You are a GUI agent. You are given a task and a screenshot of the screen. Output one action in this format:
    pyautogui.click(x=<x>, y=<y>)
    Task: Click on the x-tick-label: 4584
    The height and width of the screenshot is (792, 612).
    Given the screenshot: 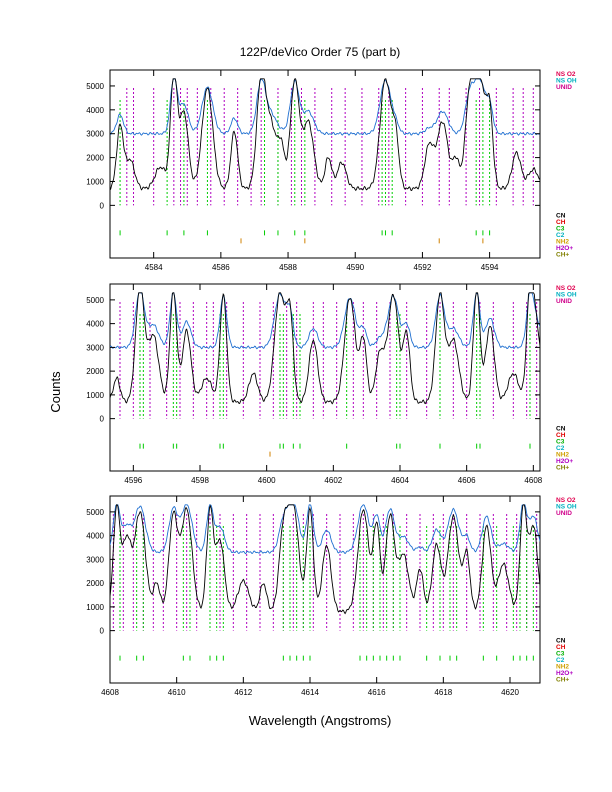 What is the action you would take?
    pyautogui.click(x=154, y=267)
    